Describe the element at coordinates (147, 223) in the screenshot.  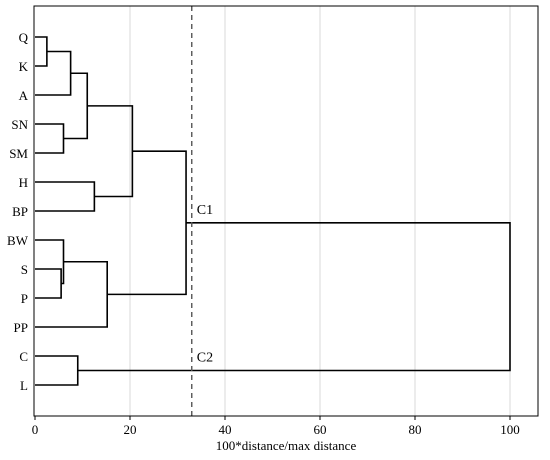
I see `dendrogram-link-m11` at that location.